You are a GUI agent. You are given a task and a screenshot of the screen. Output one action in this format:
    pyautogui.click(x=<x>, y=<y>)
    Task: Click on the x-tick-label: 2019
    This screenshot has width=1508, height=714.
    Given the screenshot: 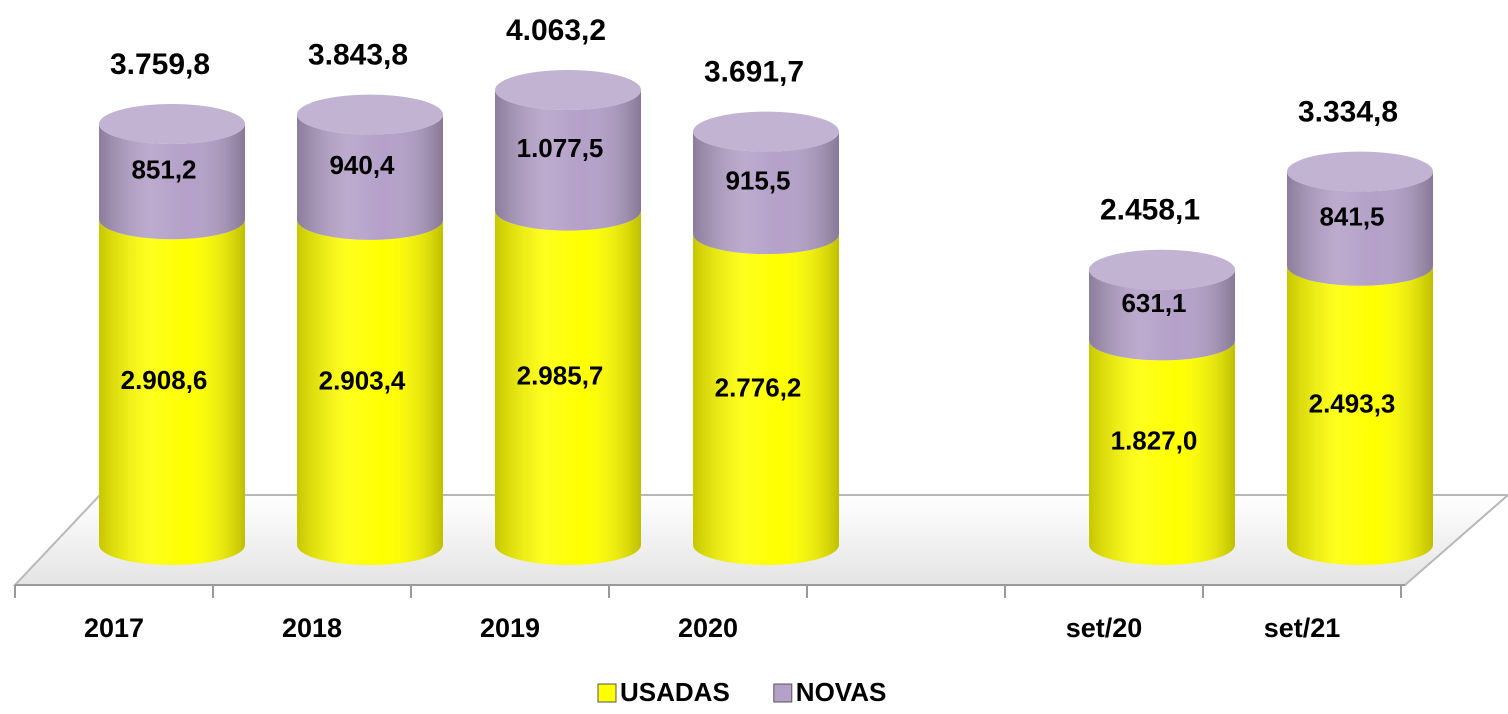 What is the action you would take?
    pyautogui.click(x=510, y=628)
    